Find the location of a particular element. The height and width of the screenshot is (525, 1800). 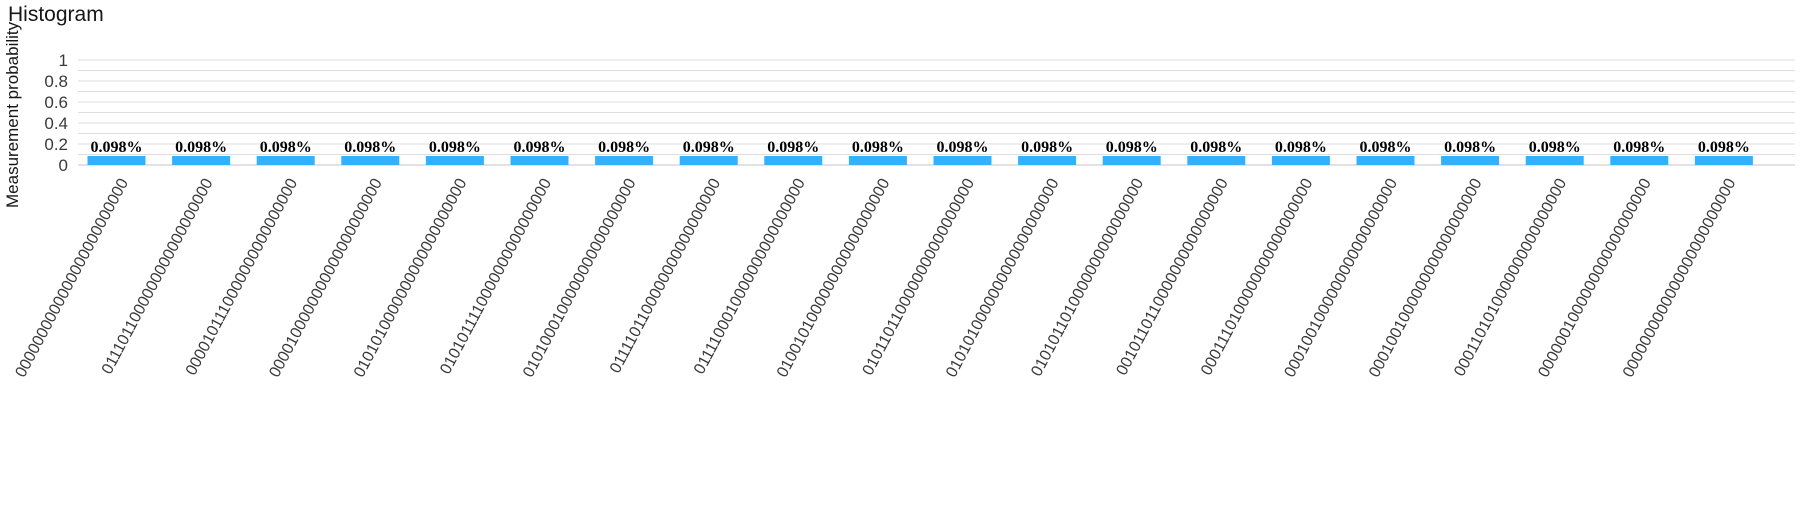

bars is located at coordinates (920, 160).